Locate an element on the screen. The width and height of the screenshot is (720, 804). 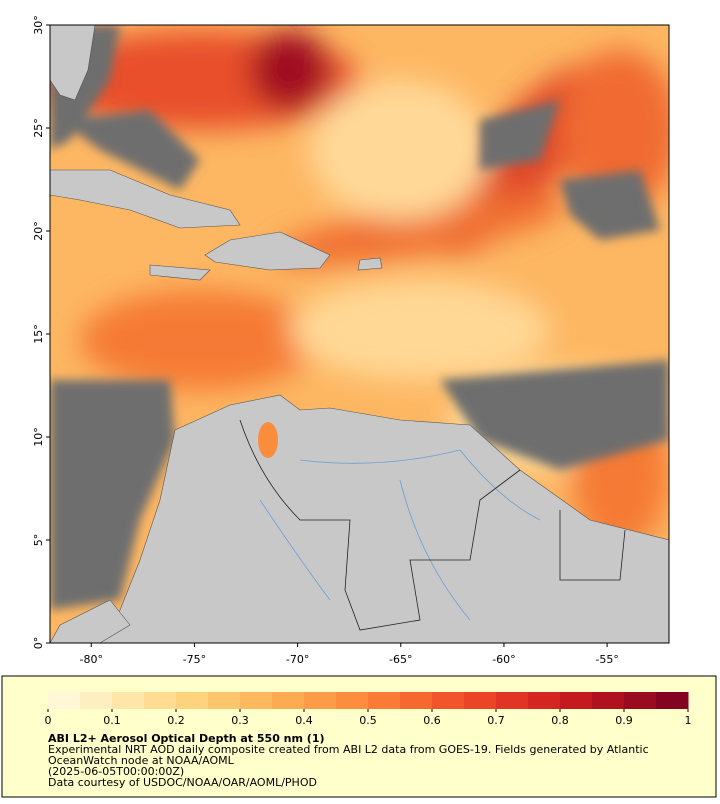
caption-line: (2025-06-05T00:00:00Z) is located at coordinates (116, 771).